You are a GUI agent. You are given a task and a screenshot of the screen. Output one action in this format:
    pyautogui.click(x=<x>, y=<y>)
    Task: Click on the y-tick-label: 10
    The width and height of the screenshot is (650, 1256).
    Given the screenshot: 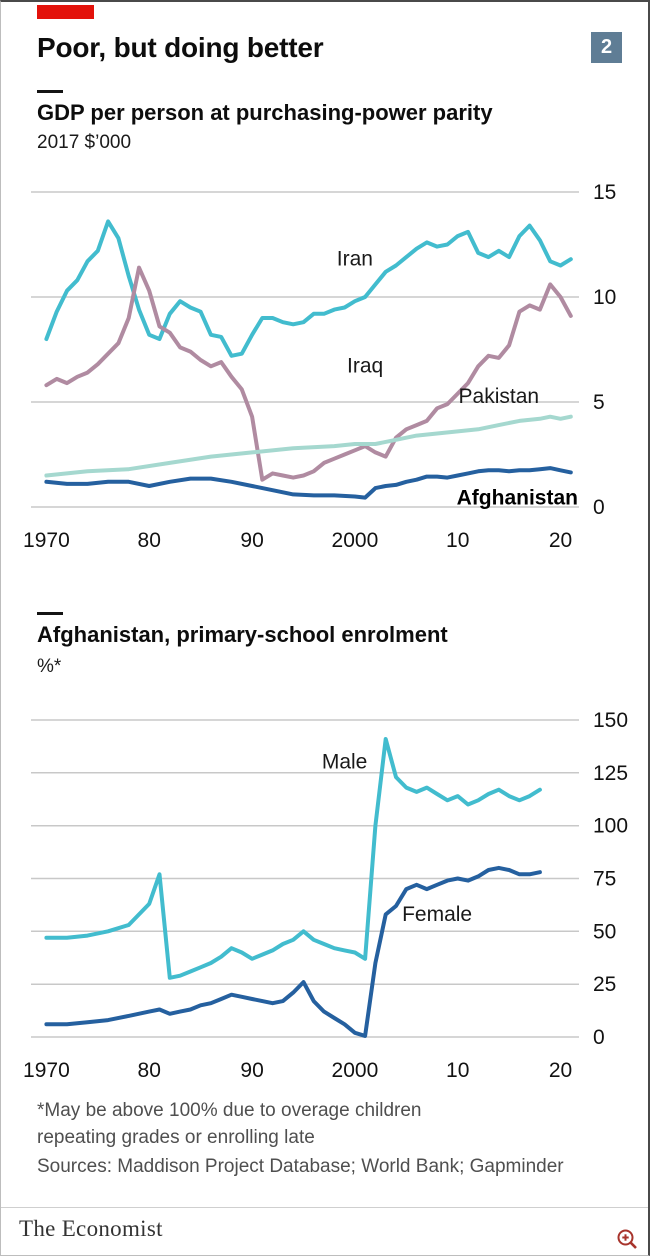 What is the action you would take?
    pyautogui.click(x=604, y=297)
    